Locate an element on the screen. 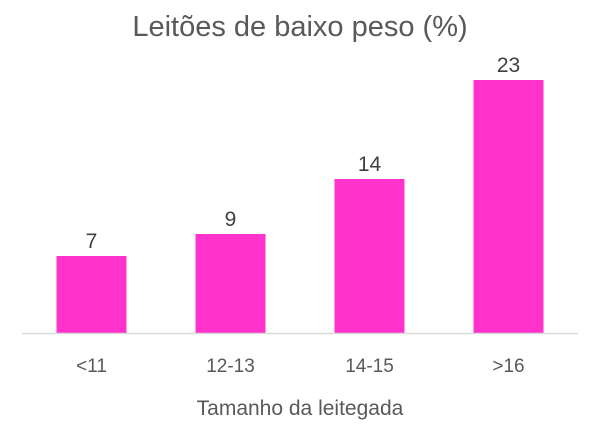  x-tick-label-3: >16 is located at coordinates (508, 366).